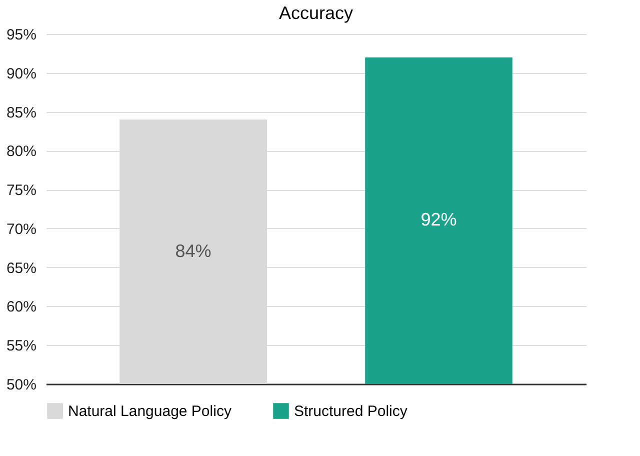 This screenshot has width=640, height=456. I want to click on legend-label: Natural Language Policy, so click(150, 411).